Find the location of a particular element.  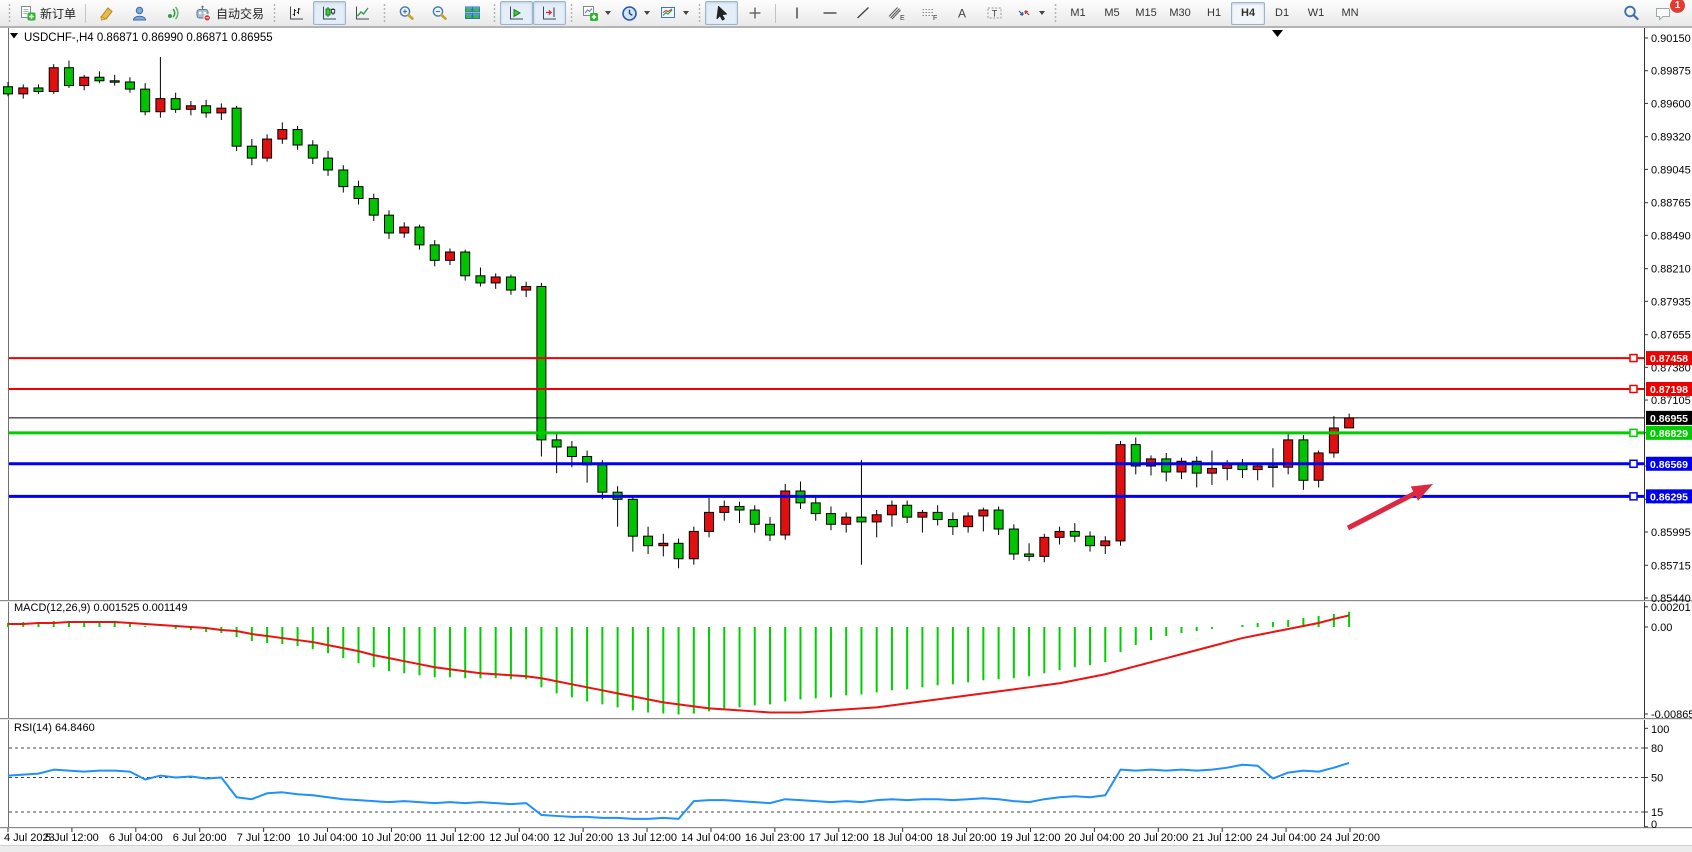

search-button is located at coordinates (1630, 13).